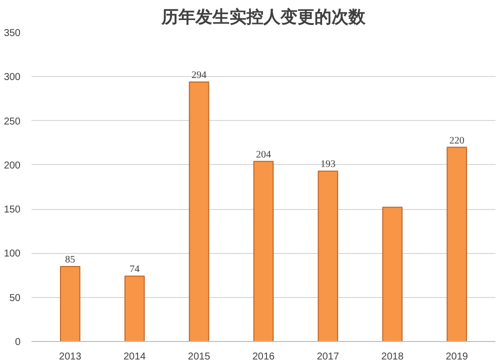 The image size is (500, 362). Describe the element at coordinates (70, 260) in the screenshot. I see `data-label: 85` at that location.